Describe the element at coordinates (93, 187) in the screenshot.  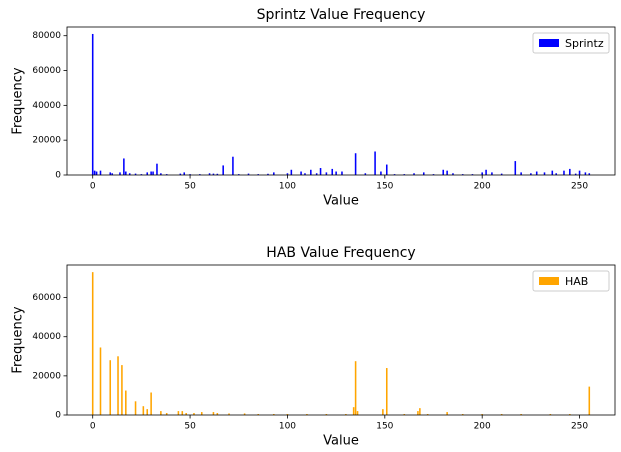
I see `x-tick-label: 0` at that location.